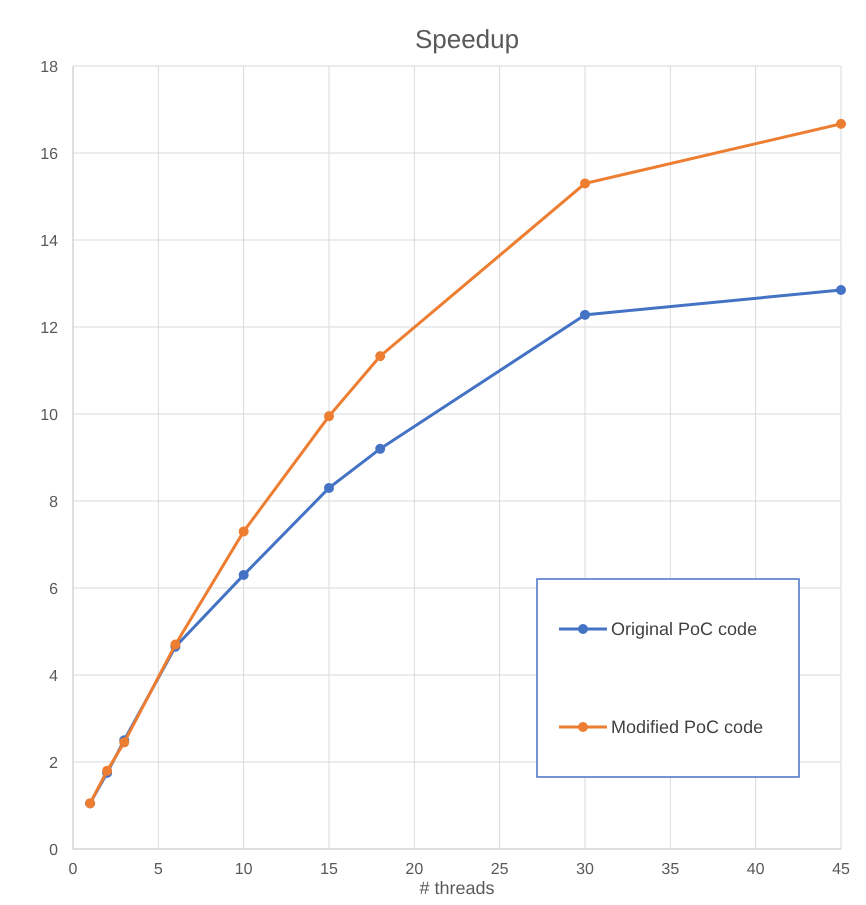  I want to click on y-tick-label: 4, so click(53, 676).